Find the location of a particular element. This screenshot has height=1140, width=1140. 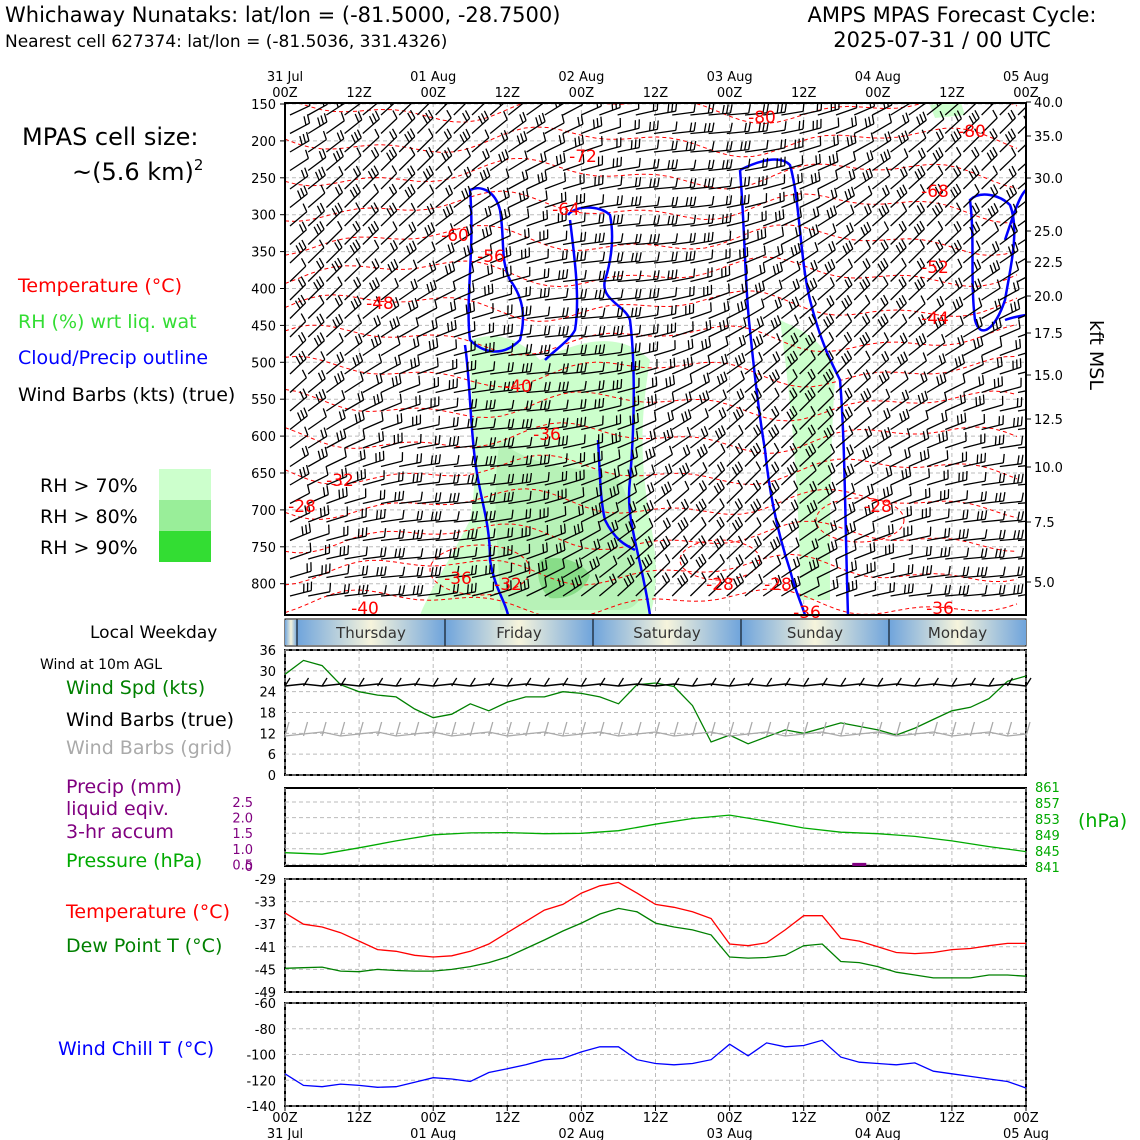

rh-region is located at coordinates (947, 110).